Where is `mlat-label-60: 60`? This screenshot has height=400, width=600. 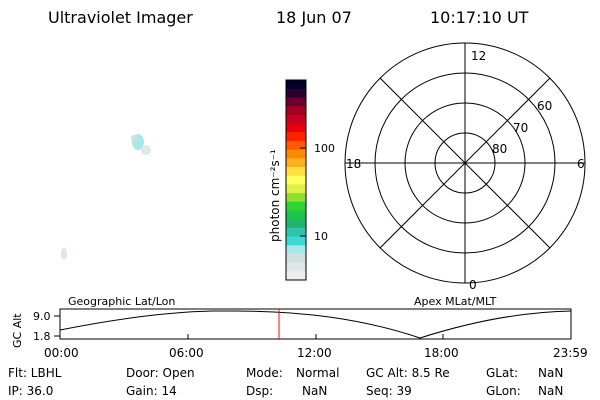 mlat-label-60: 60 is located at coordinates (544, 106).